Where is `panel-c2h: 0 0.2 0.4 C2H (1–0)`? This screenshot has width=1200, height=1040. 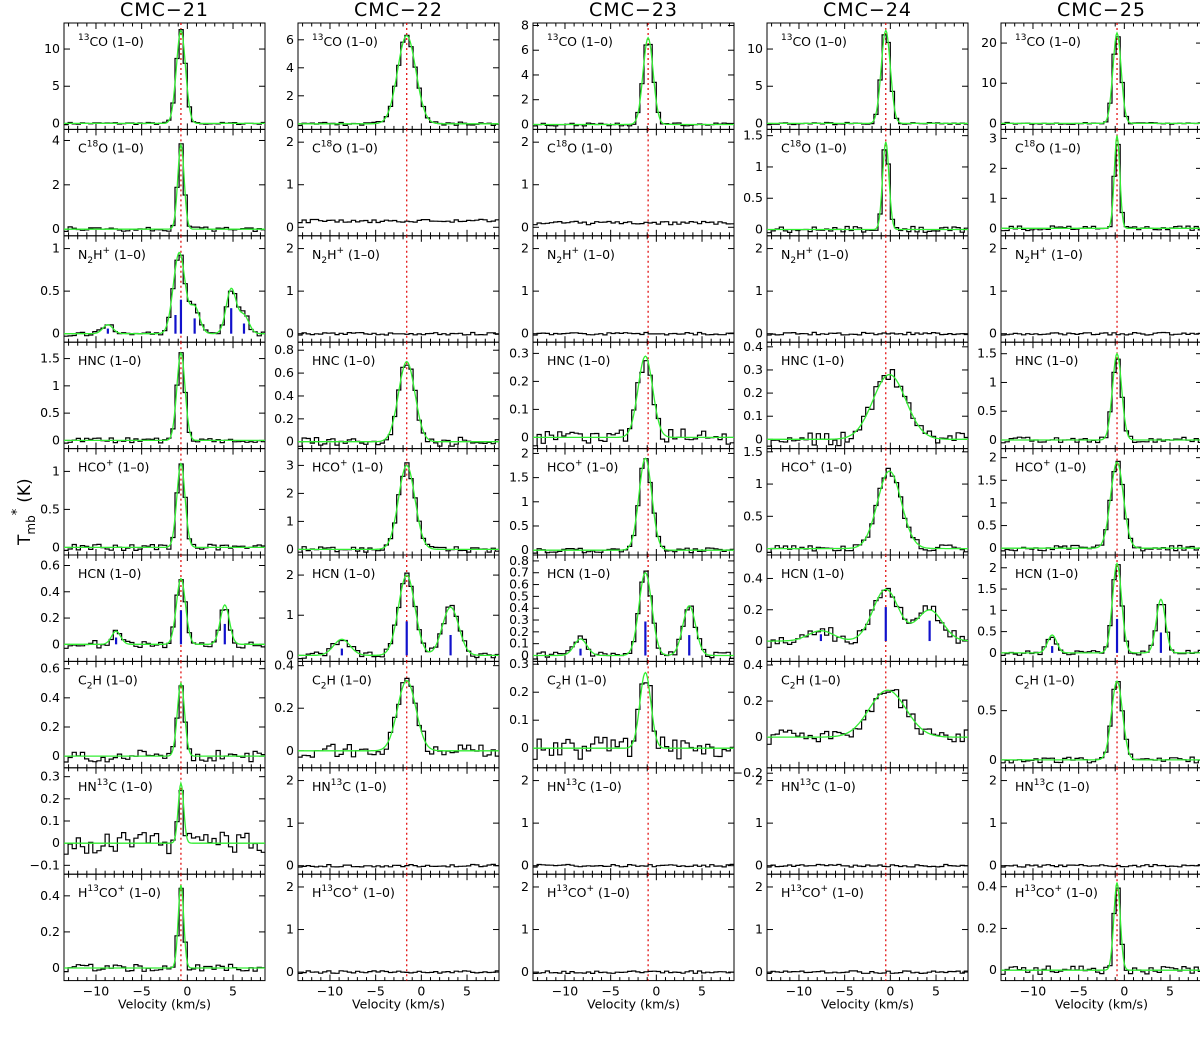
panel-c2h: 0 0.2 0.4 C2H (1–0) is located at coordinates (387, 713).